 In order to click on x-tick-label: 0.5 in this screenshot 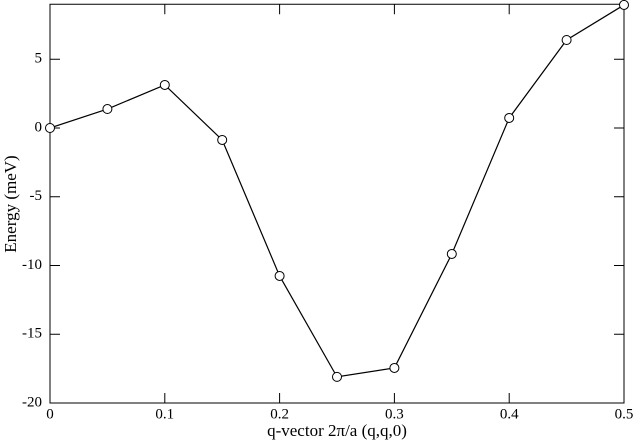, I will do `click(624, 414)`.